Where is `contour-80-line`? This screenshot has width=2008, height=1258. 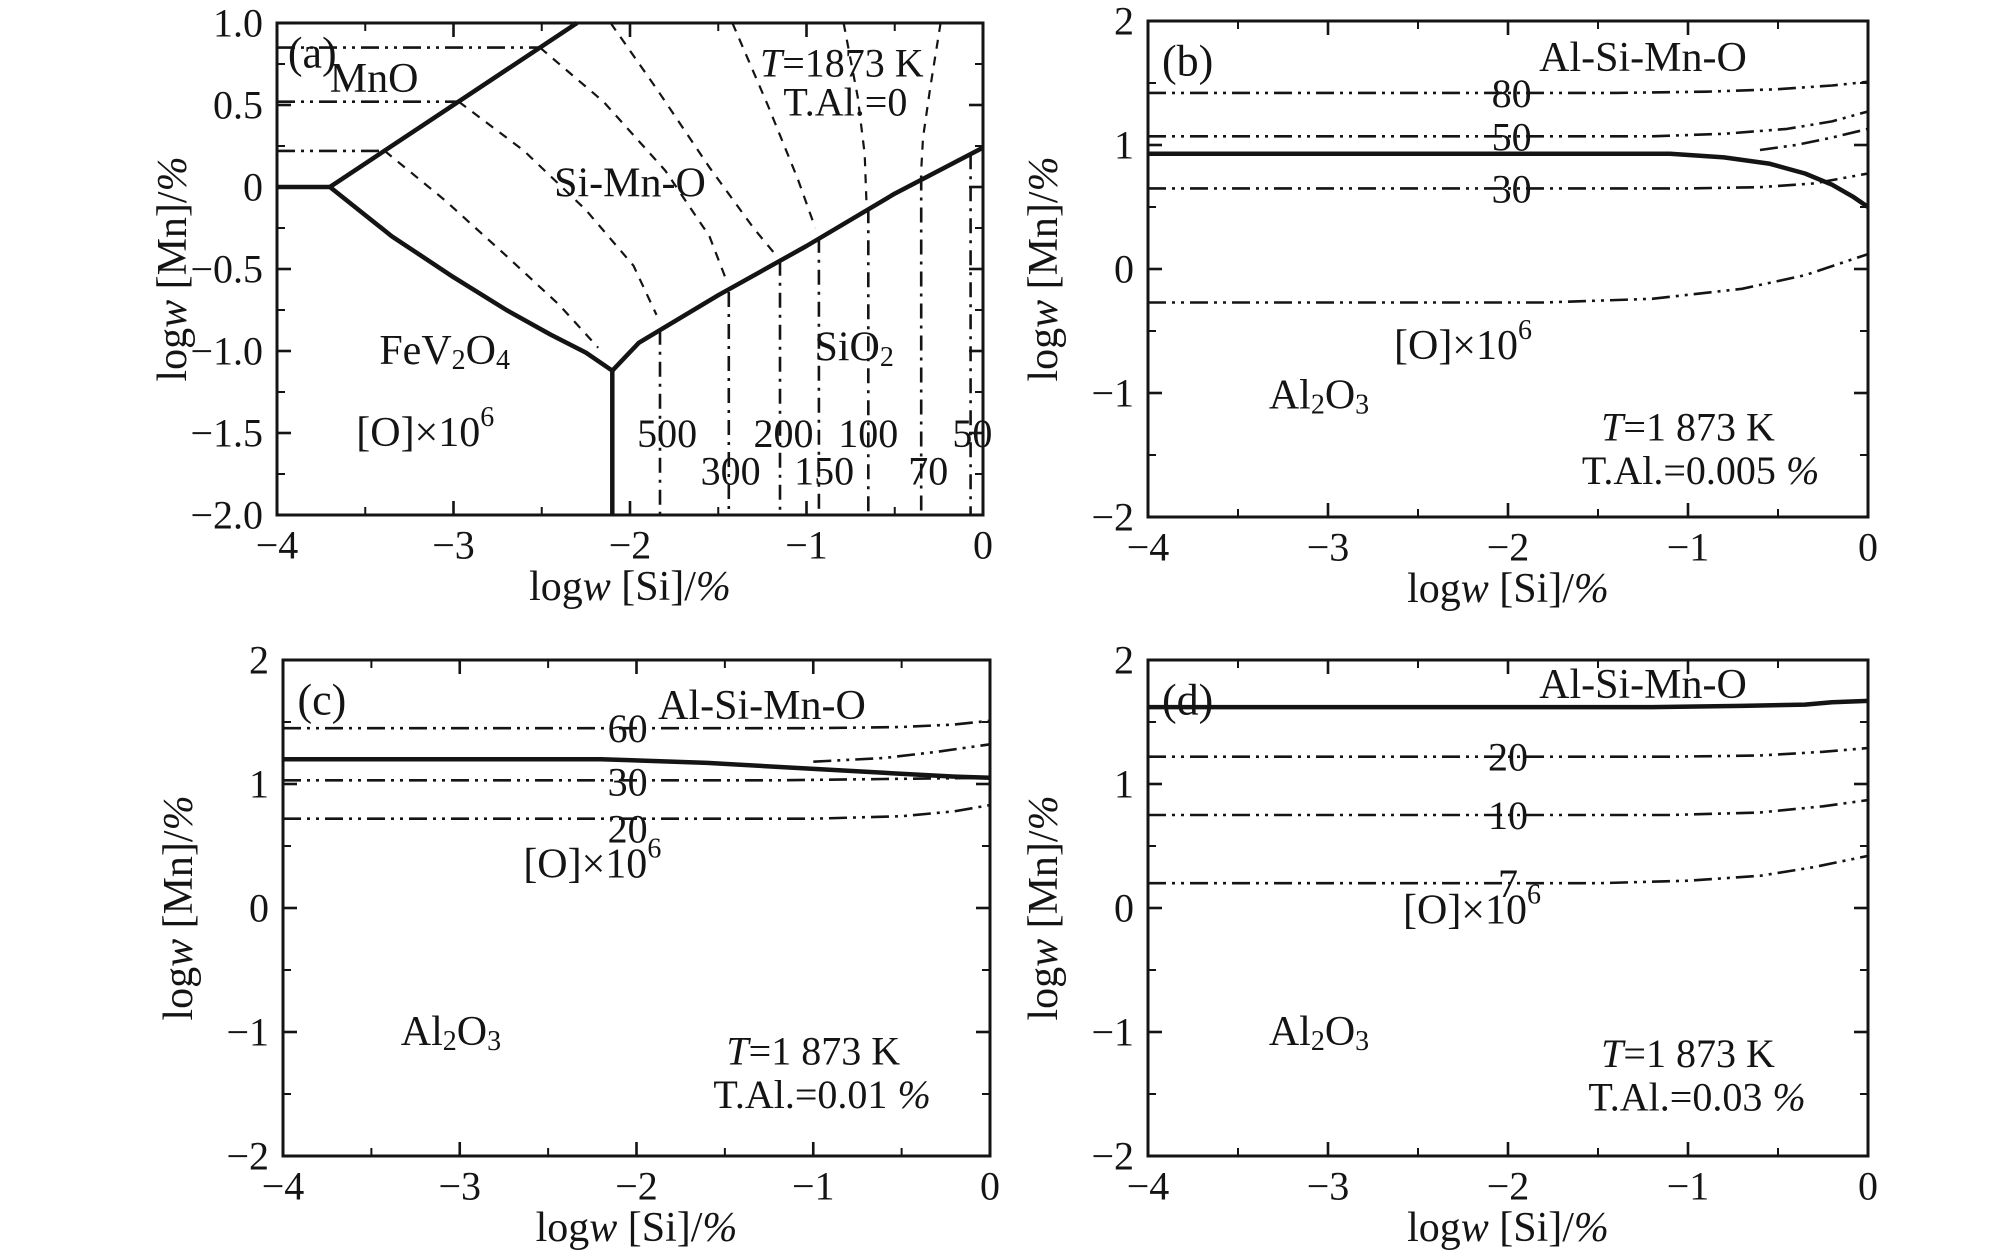 contour-80-line is located at coordinates (1508, 87).